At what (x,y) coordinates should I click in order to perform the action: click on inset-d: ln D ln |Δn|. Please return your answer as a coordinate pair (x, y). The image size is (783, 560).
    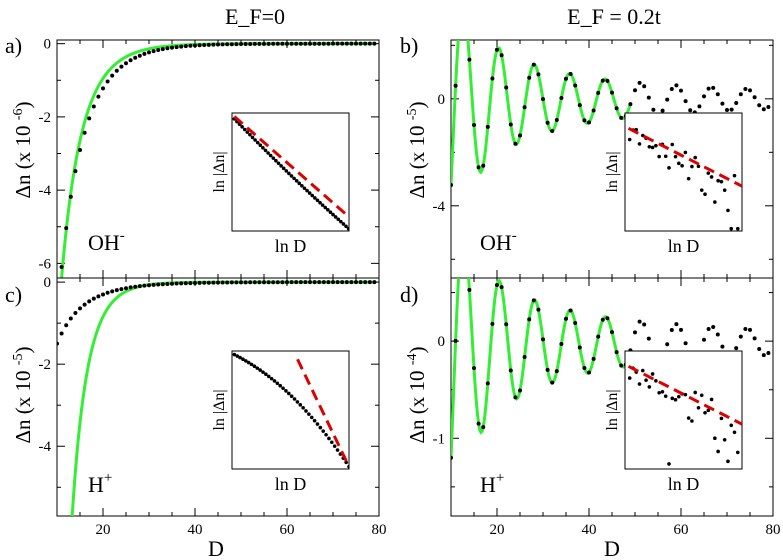
    Looking at the image, I should click on (673, 422).